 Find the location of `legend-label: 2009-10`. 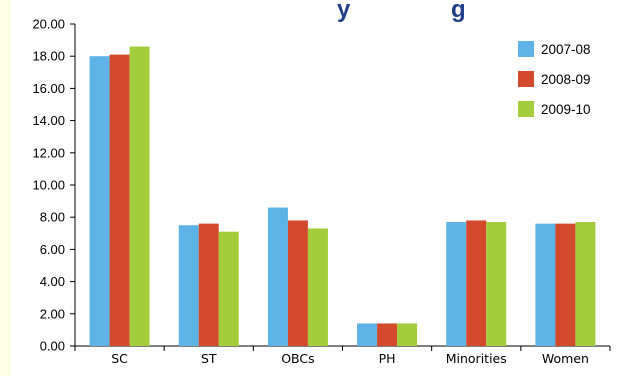

legend-label: 2009-10 is located at coordinates (566, 109).